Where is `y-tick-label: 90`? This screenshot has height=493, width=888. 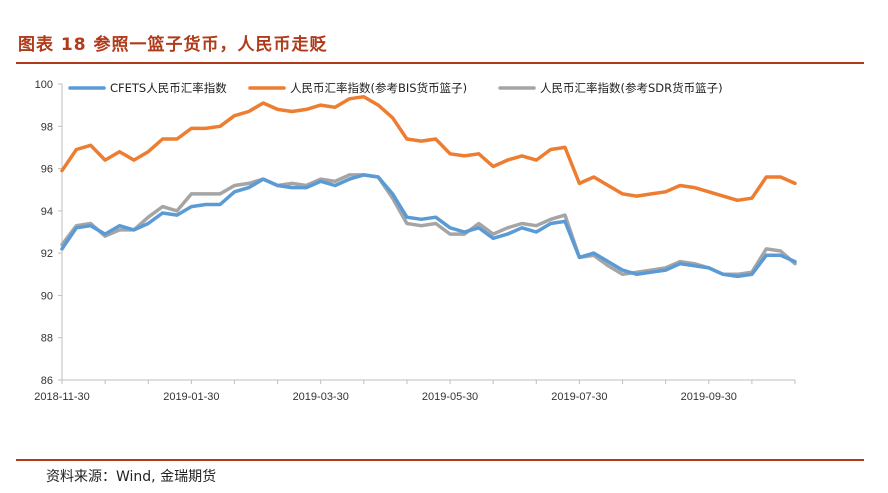 y-tick-label: 90 is located at coordinates (47, 296).